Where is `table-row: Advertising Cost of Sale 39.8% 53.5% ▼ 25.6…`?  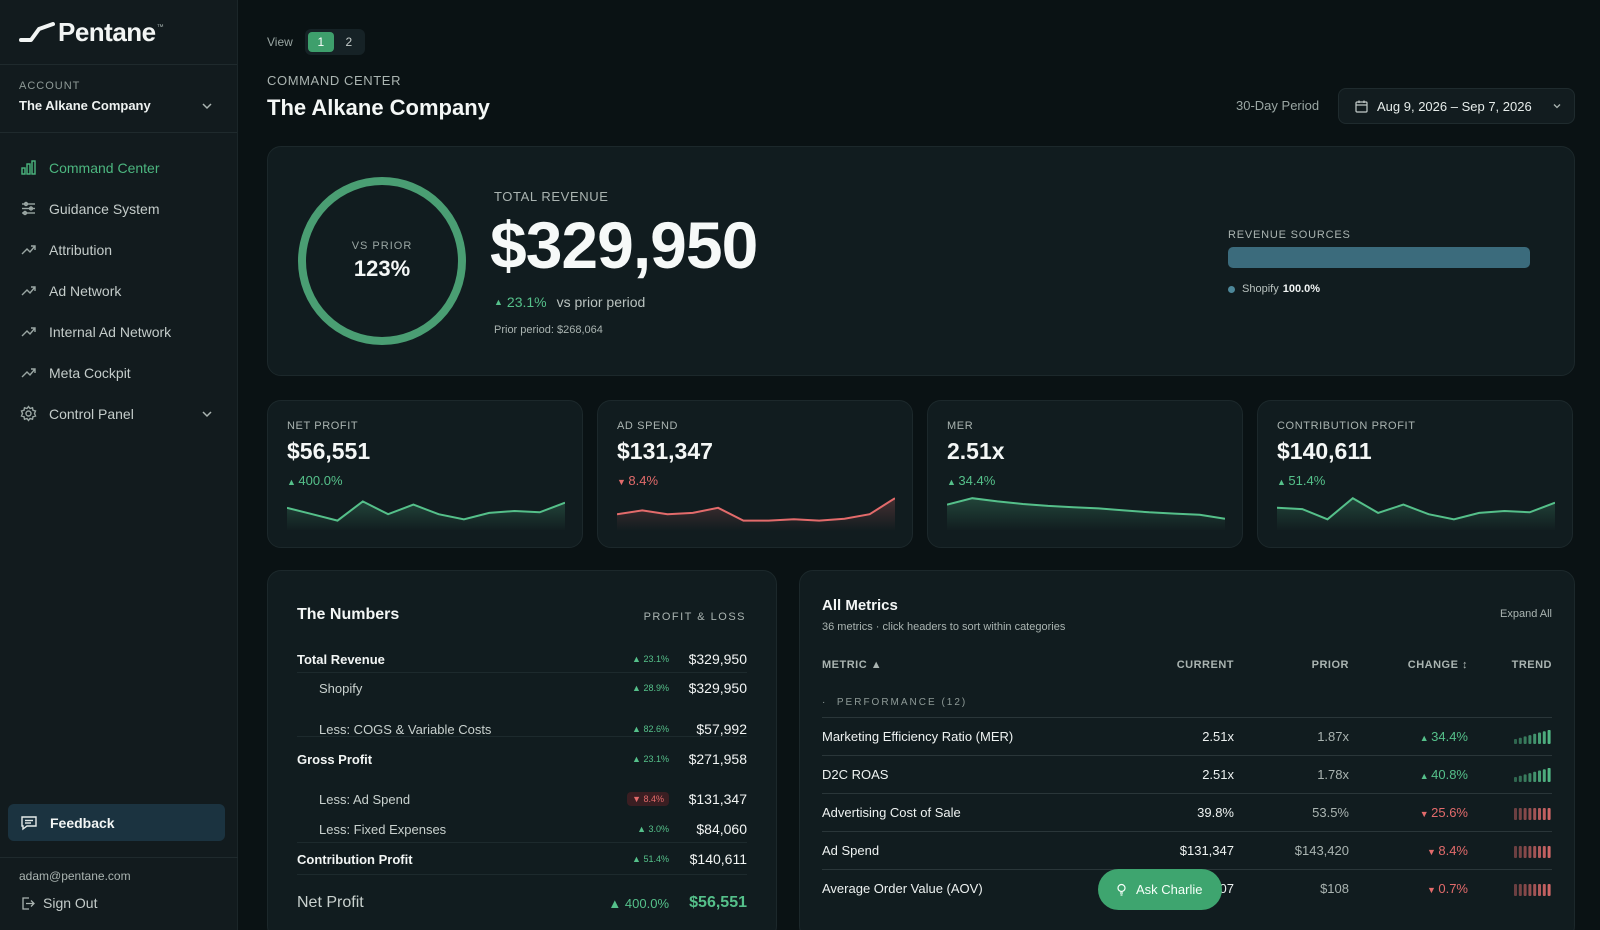 table-row: Advertising Cost of Sale 39.8% 53.5% ▼ 25.6… is located at coordinates (1187, 811).